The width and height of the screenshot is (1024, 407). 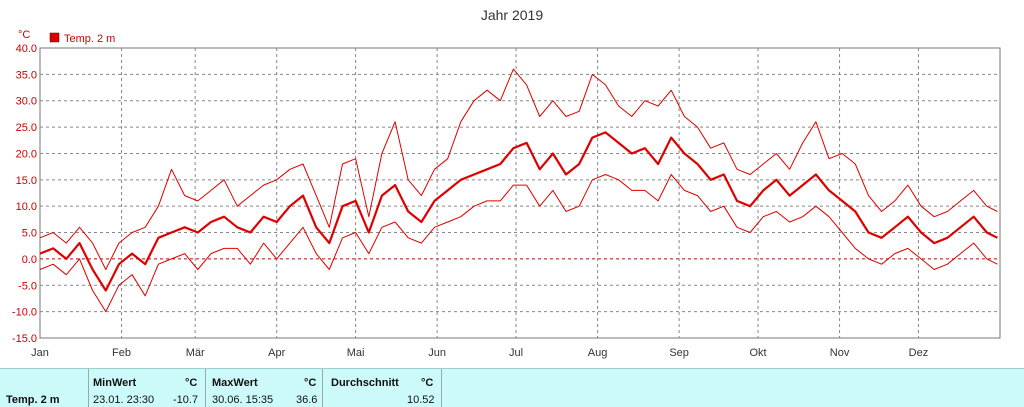 I want to click on x-tick-label: Jun, so click(x=437, y=353).